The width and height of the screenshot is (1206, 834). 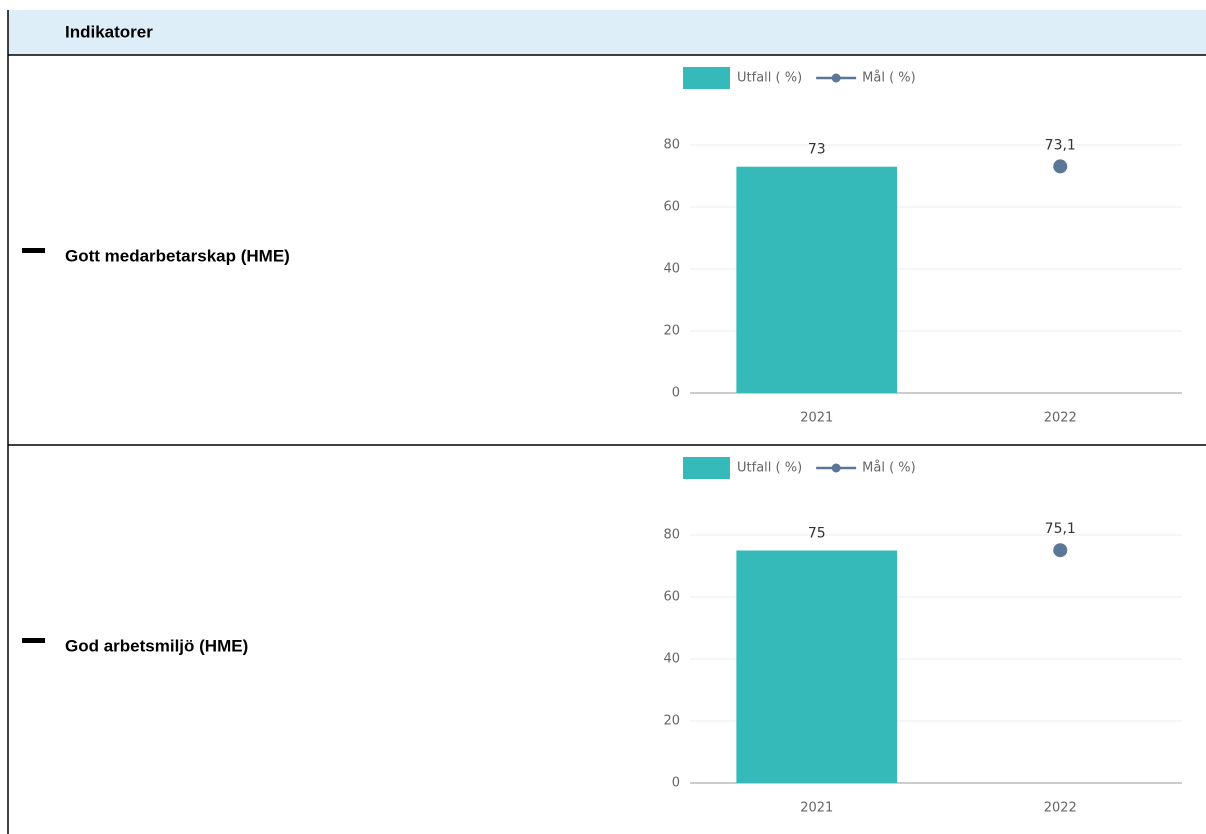 I want to click on header-band, so click(x=607, y=32).